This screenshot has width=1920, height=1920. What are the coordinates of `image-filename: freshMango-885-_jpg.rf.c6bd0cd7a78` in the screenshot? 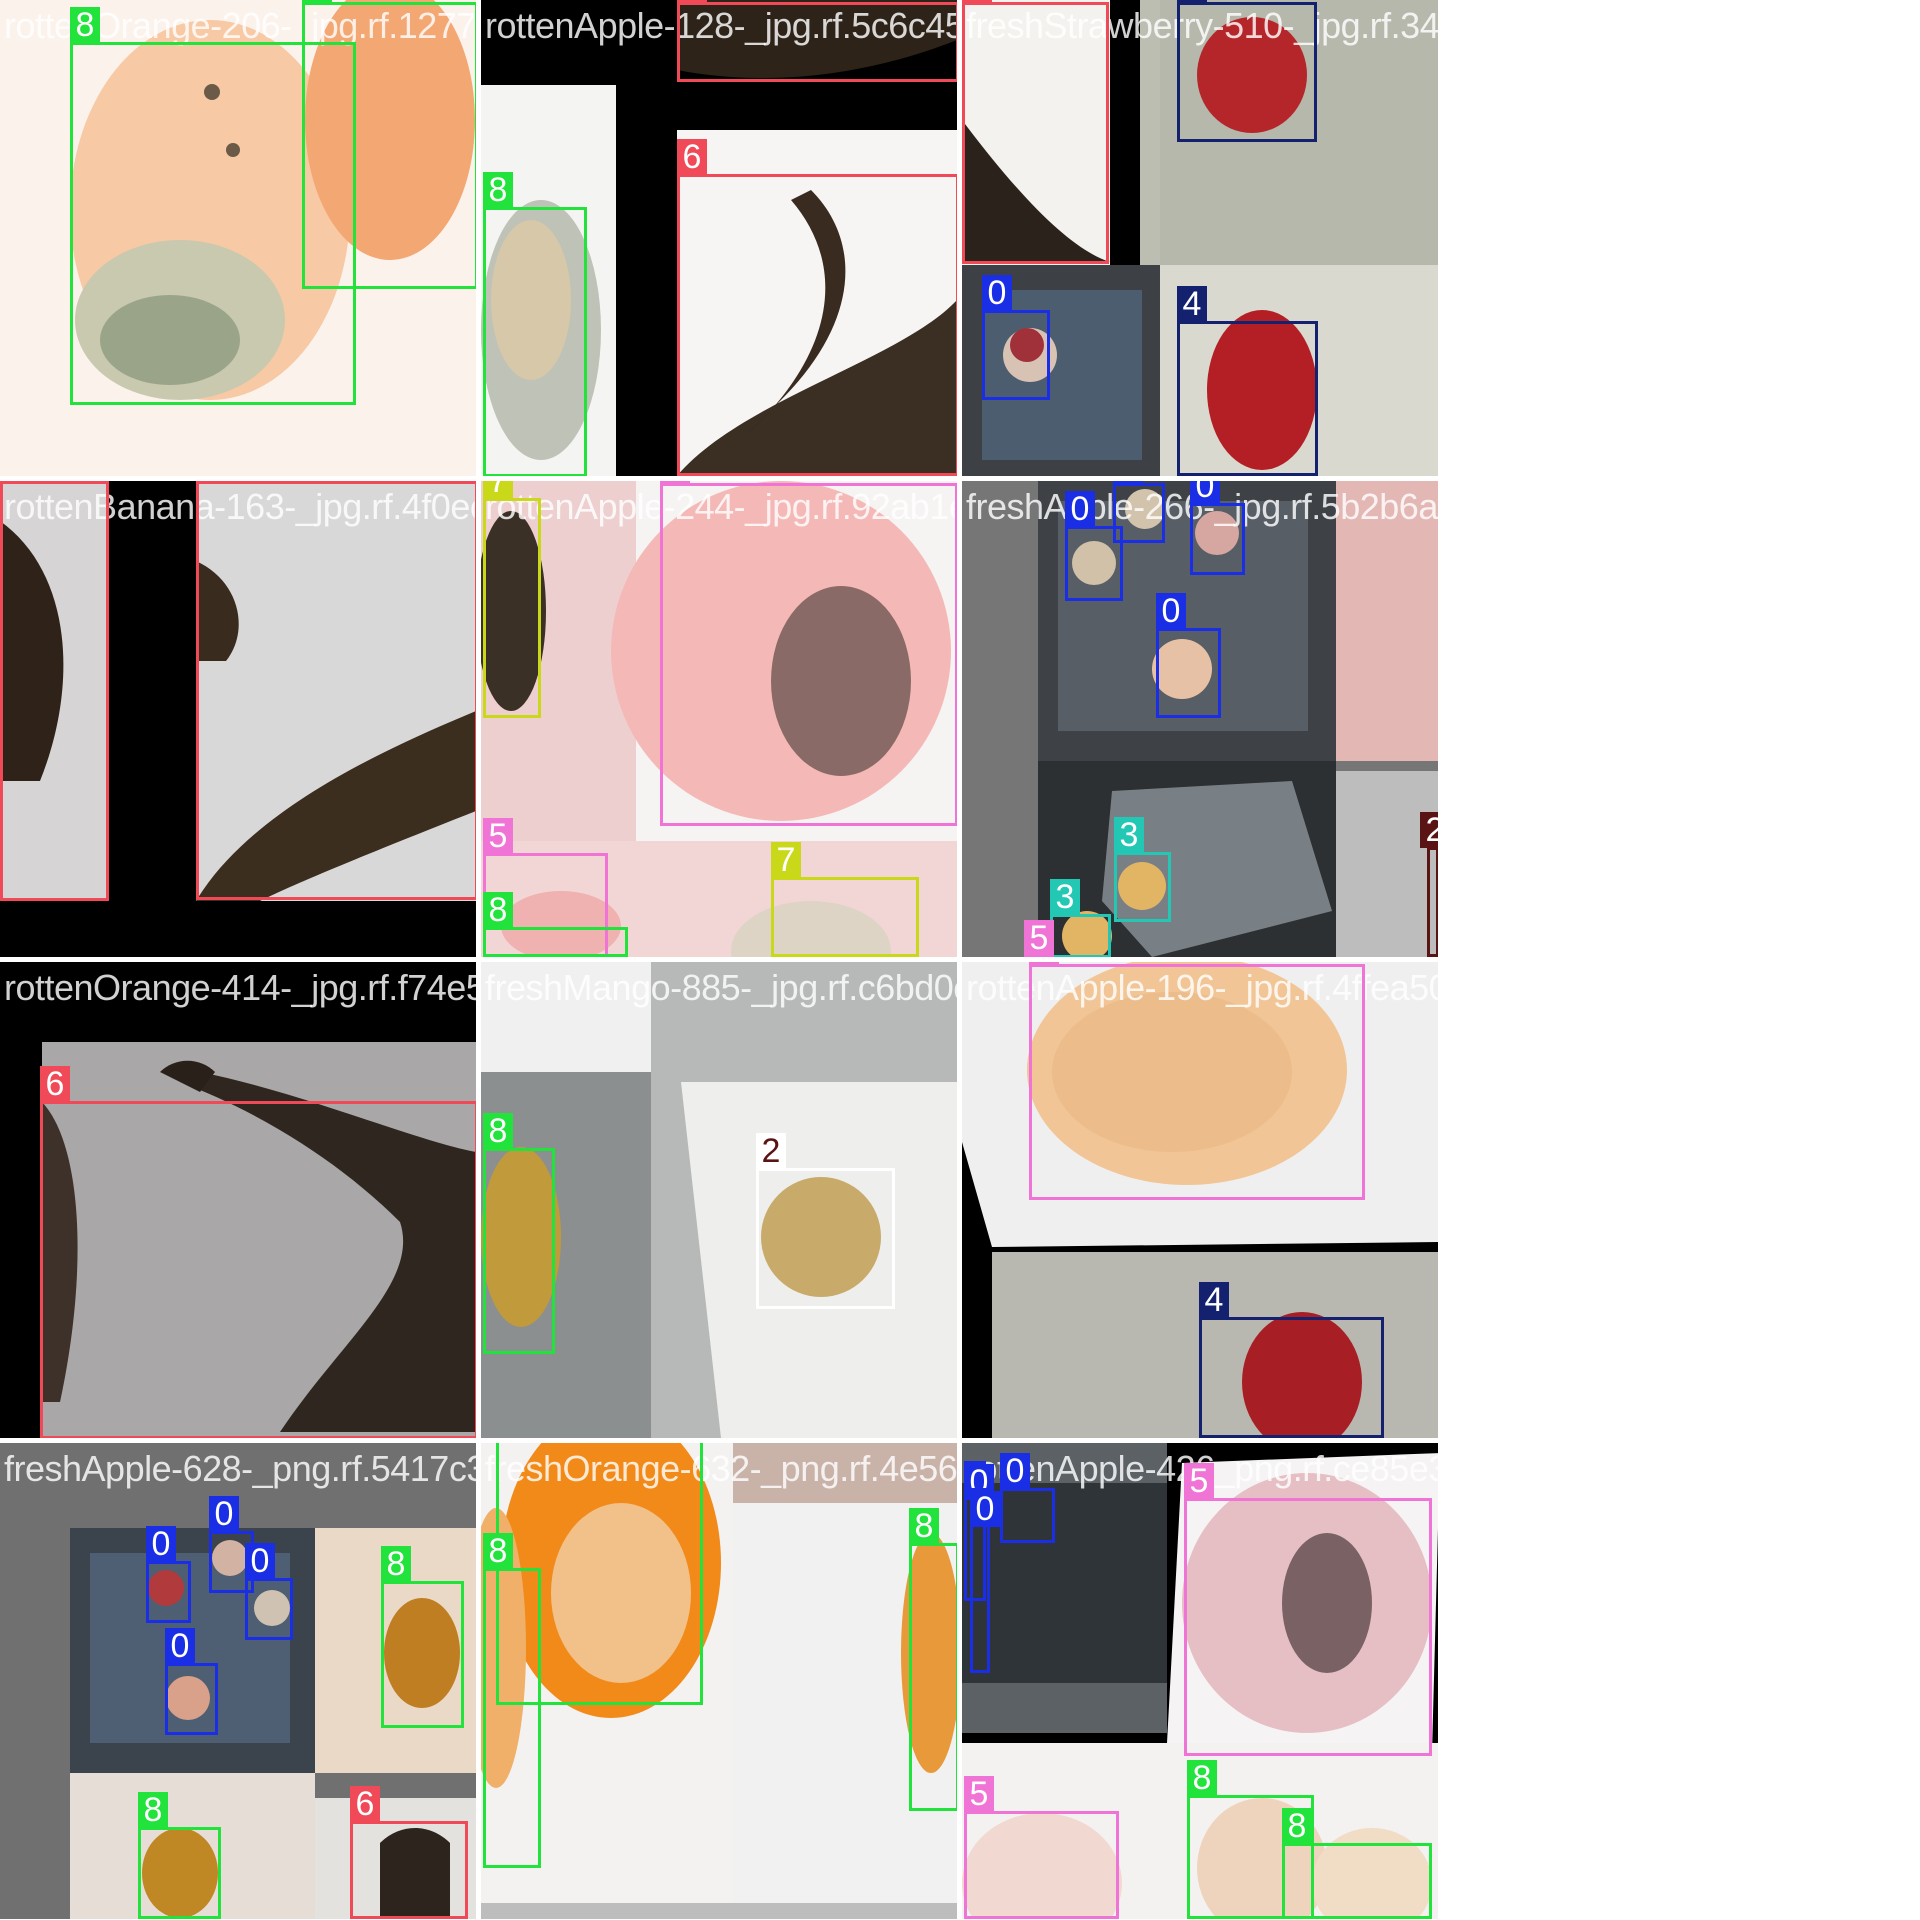 It's located at (721, 987).